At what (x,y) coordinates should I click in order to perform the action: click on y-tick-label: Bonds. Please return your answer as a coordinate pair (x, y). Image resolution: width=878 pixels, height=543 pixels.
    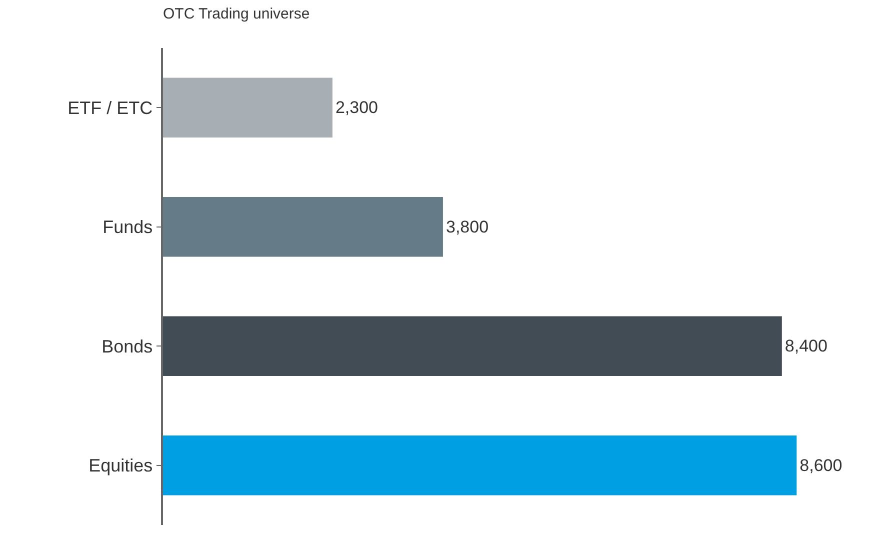
    Looking at the image, I should click on (127, 346).